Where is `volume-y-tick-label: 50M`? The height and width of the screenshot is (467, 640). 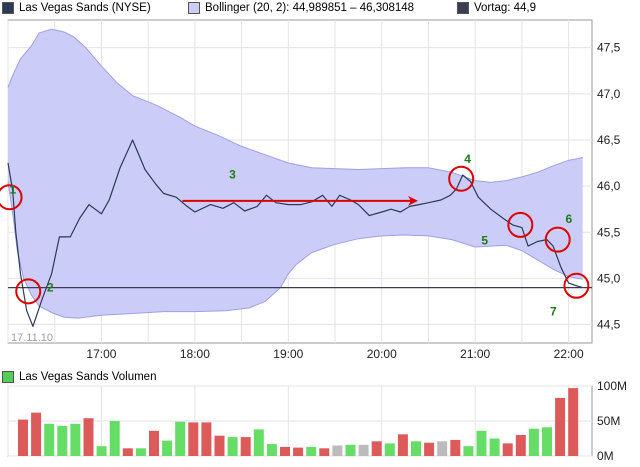 volume-y-tick-label: 50M is located at coordinates (608, 421).